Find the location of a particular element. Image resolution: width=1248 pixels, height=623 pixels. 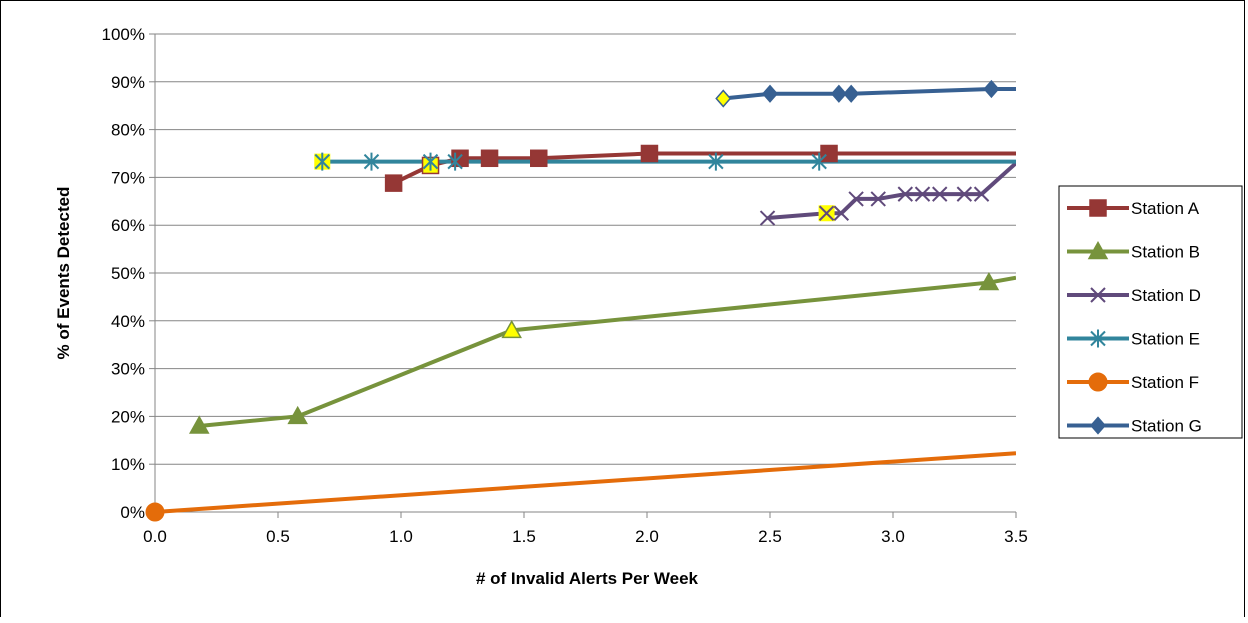

legend-item-station-g: Station G is located at coordinates (1134, 426).